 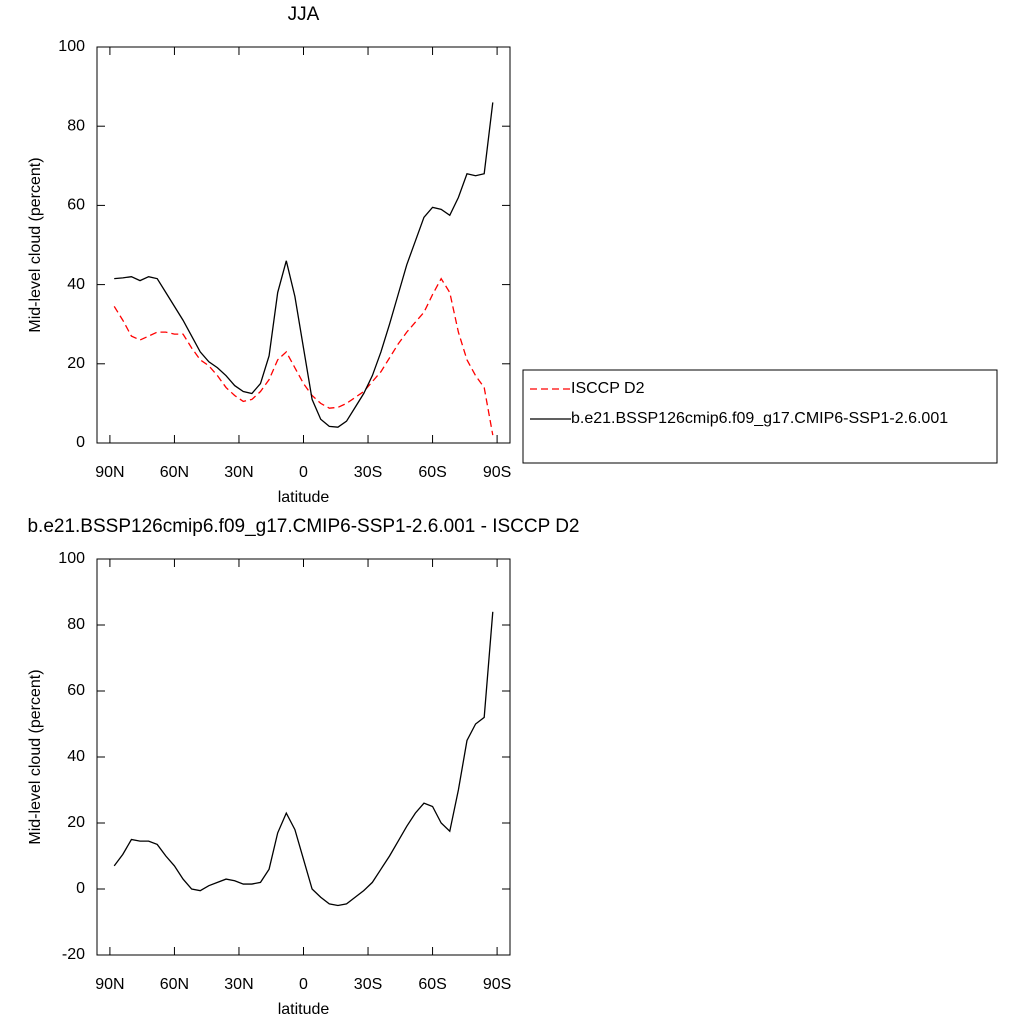 What do you see at coordinates (304, 14) in the screenshot?
I see `chart-title: JJA` at bounding box center [304, 14].